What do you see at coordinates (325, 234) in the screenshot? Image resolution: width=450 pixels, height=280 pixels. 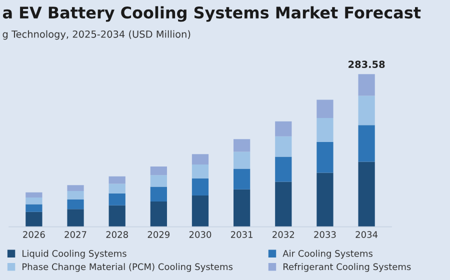 I see `x-tick-label: 2033` at bounding box center [325, 234].